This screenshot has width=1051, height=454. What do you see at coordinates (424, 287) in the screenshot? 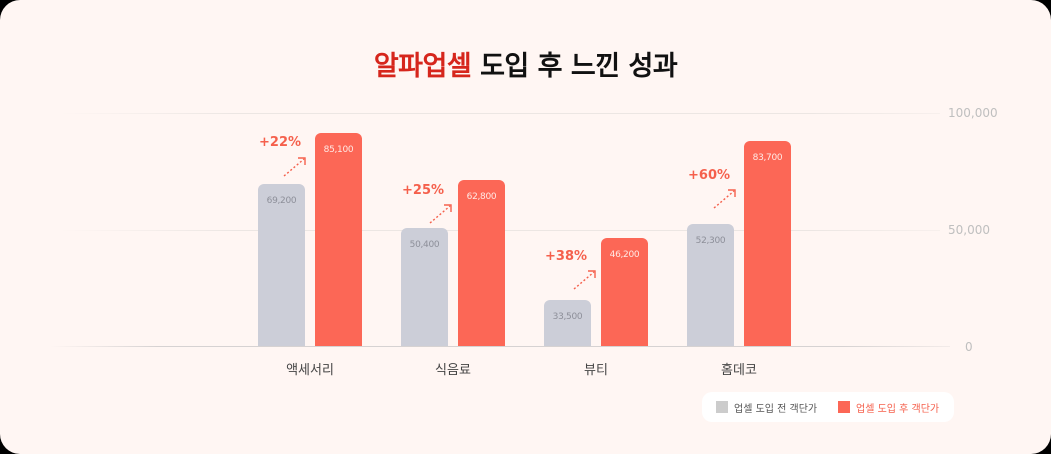
I see `bar-before-food: 50,400` at bounding box center [424, 287].